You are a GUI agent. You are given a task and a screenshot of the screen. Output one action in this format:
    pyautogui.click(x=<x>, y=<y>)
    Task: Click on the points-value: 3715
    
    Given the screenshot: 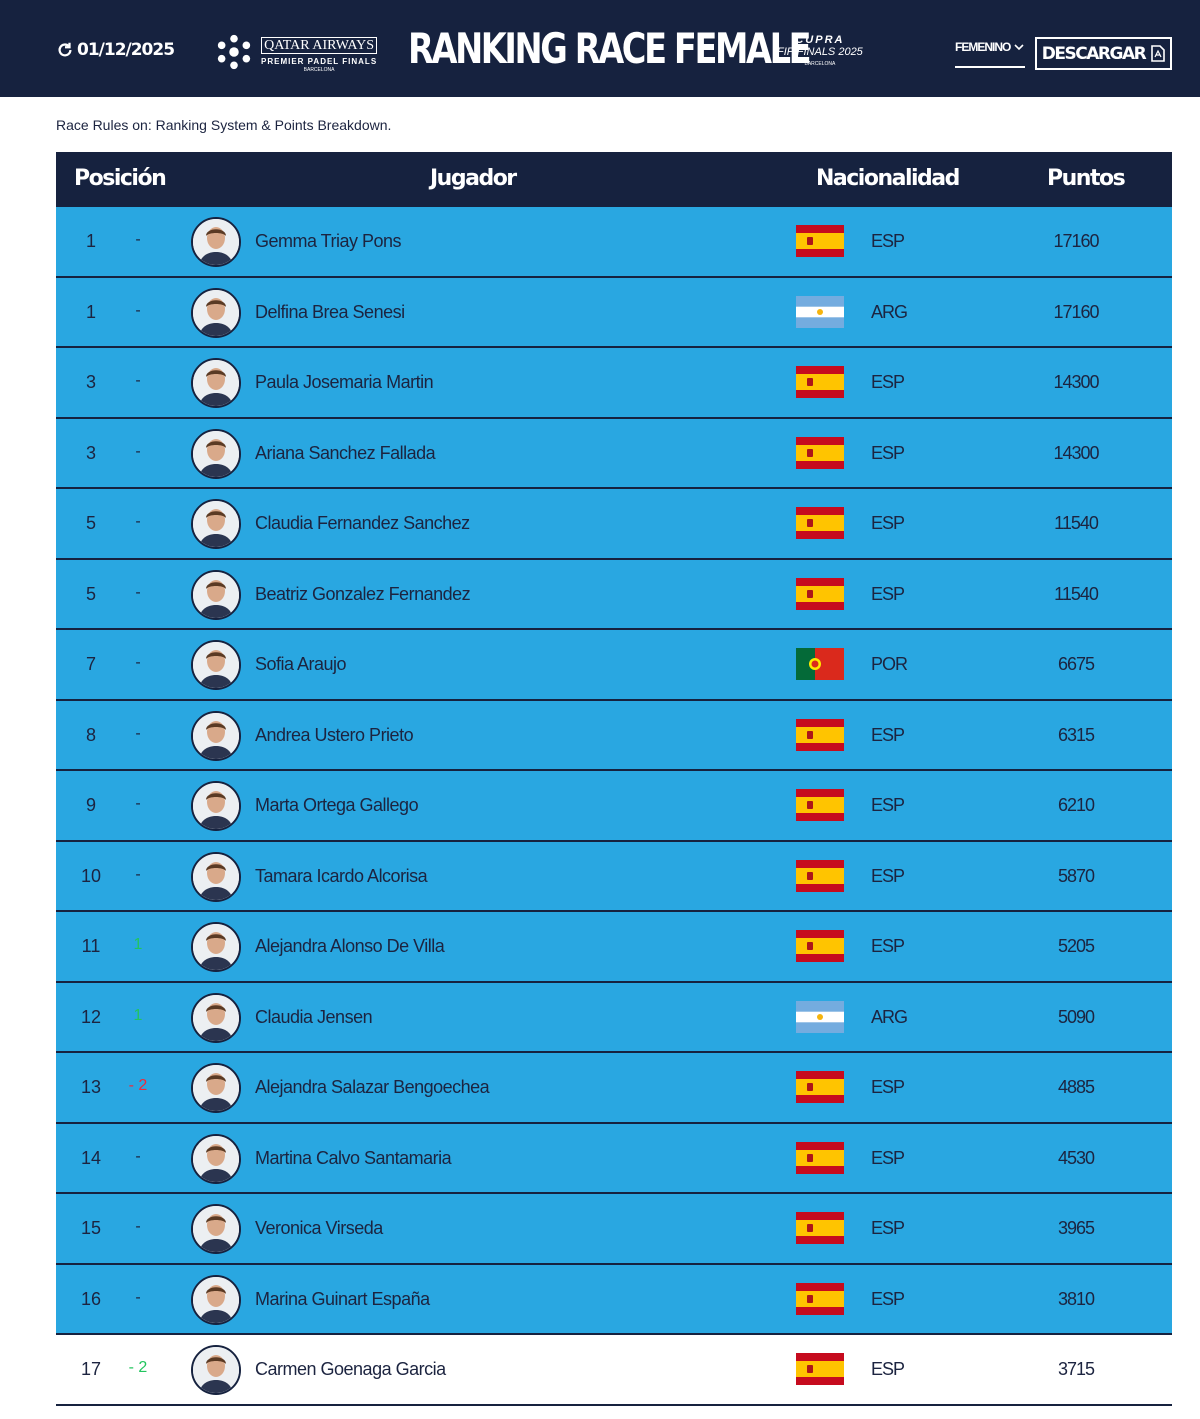 What is the action you would take?
    pyautogui.click(x=1076, y=1369)
    